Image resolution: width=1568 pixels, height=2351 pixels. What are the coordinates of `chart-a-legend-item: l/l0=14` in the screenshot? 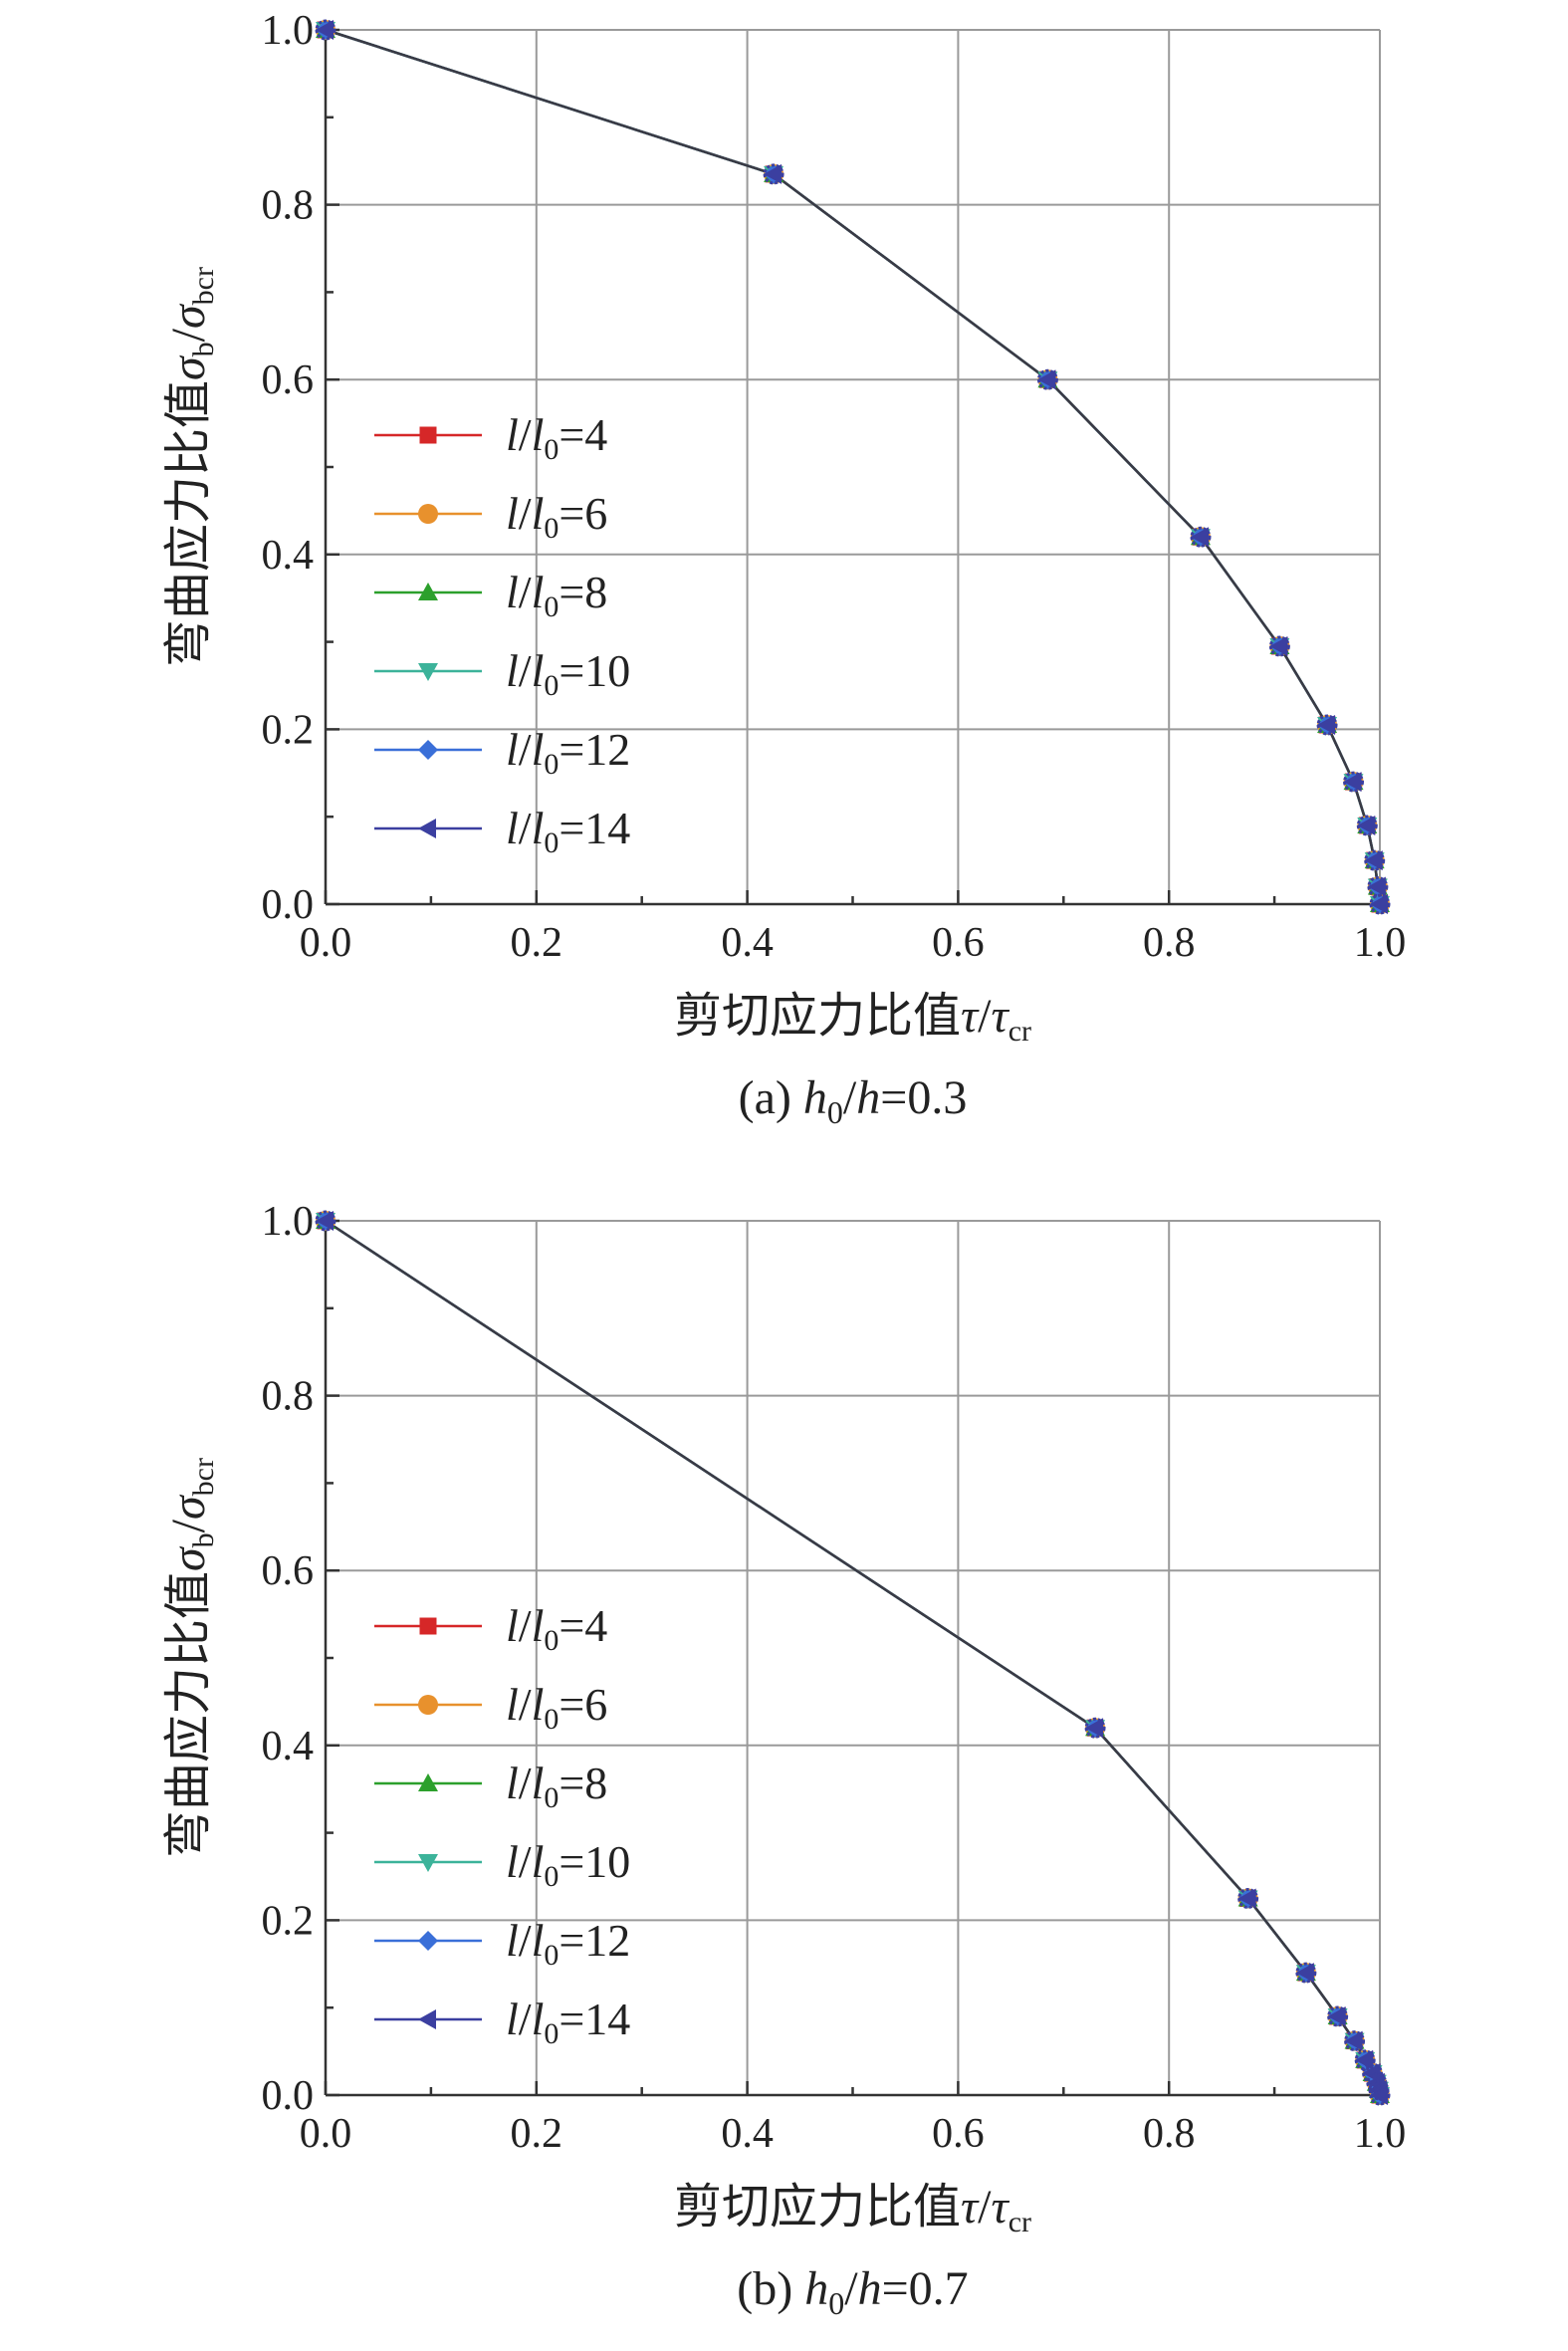 It's located at (502, 831).